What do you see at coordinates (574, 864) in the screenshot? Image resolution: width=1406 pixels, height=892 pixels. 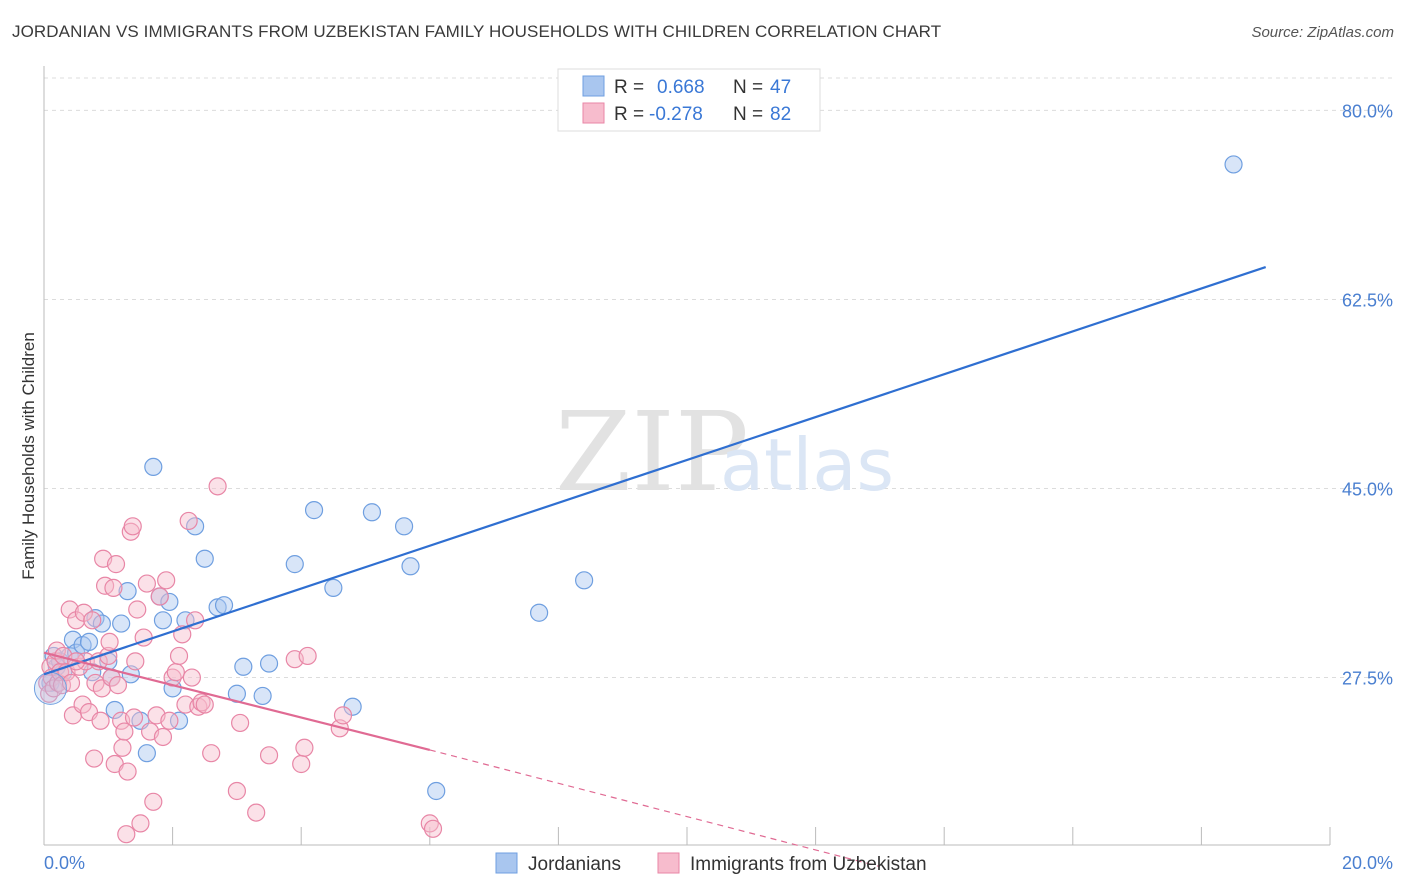 I see `bottom-legend-label-jordanians: Jordanians` at bounding box center [574, 864].